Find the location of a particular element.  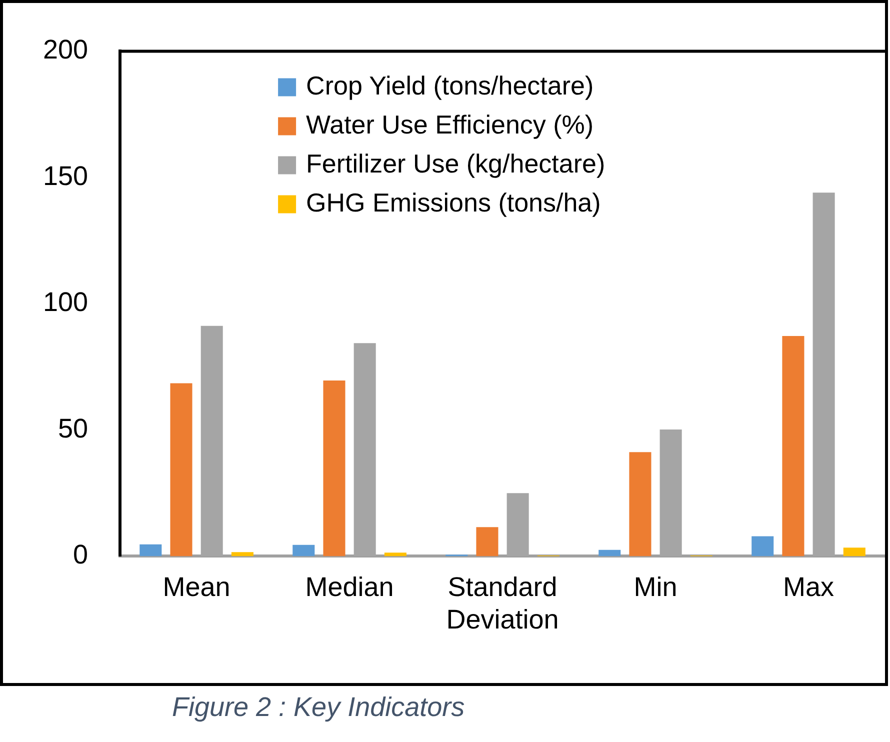

caption: Figure 2 : Key Indicators is located at coordinates (318, 707).